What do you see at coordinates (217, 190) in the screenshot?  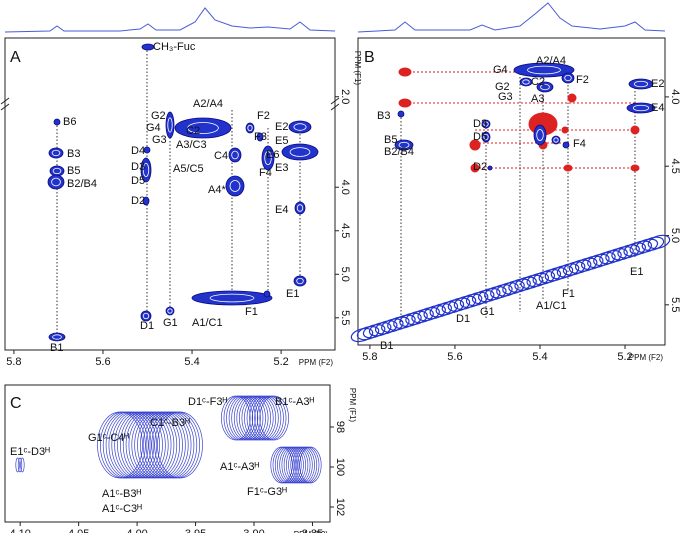 I see `peak-annotation: A4*` at bounding box center [217, 190].